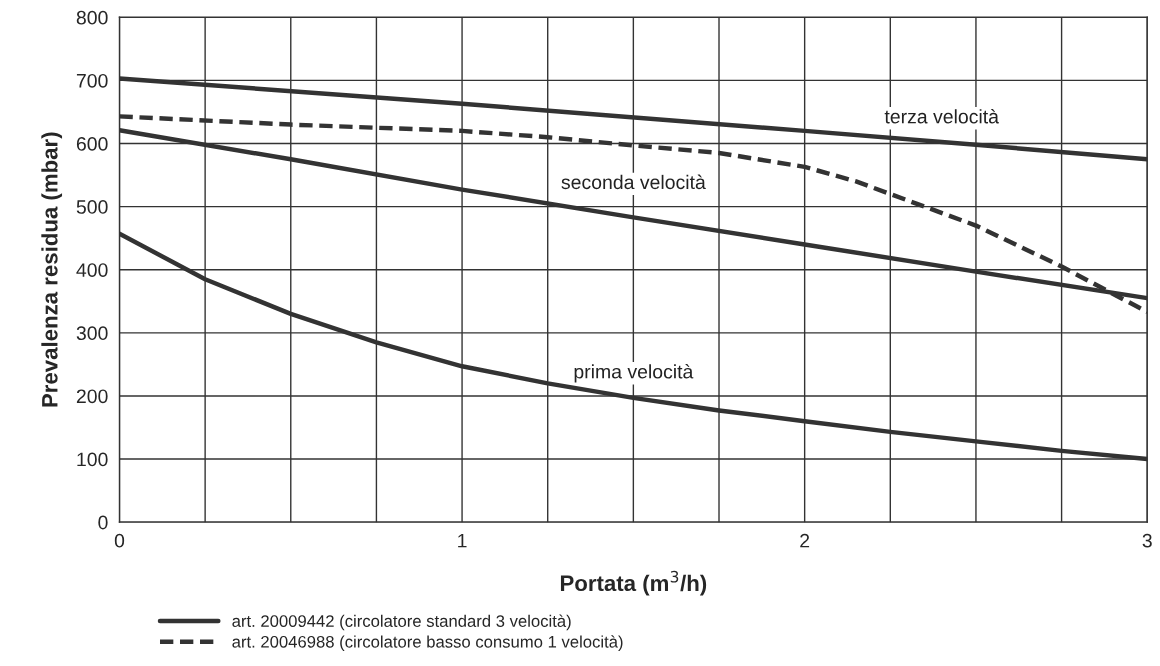 The image size is (1160, 666). I want to click on y-tick-label: 300, so click(92, 333).